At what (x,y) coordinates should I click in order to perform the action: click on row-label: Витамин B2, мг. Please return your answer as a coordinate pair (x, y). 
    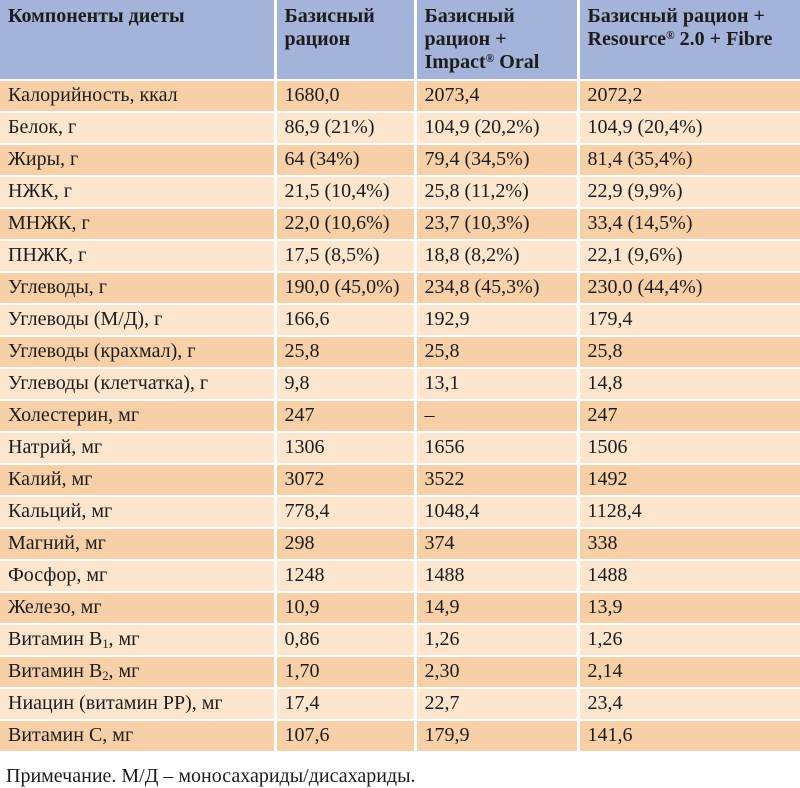
    Looking at the image, I should click on (137, 671).